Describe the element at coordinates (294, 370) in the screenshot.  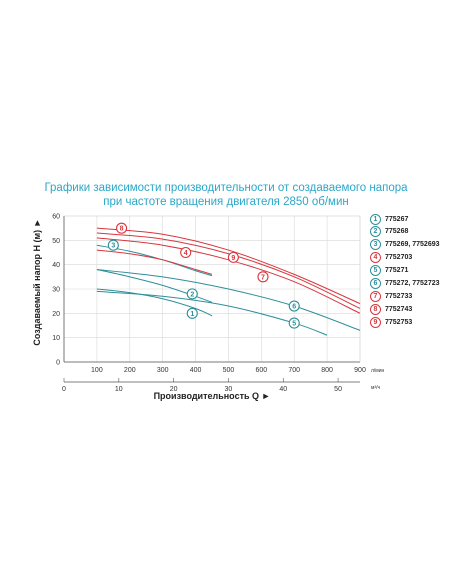
I see `x-tick-label: 700` at that location.